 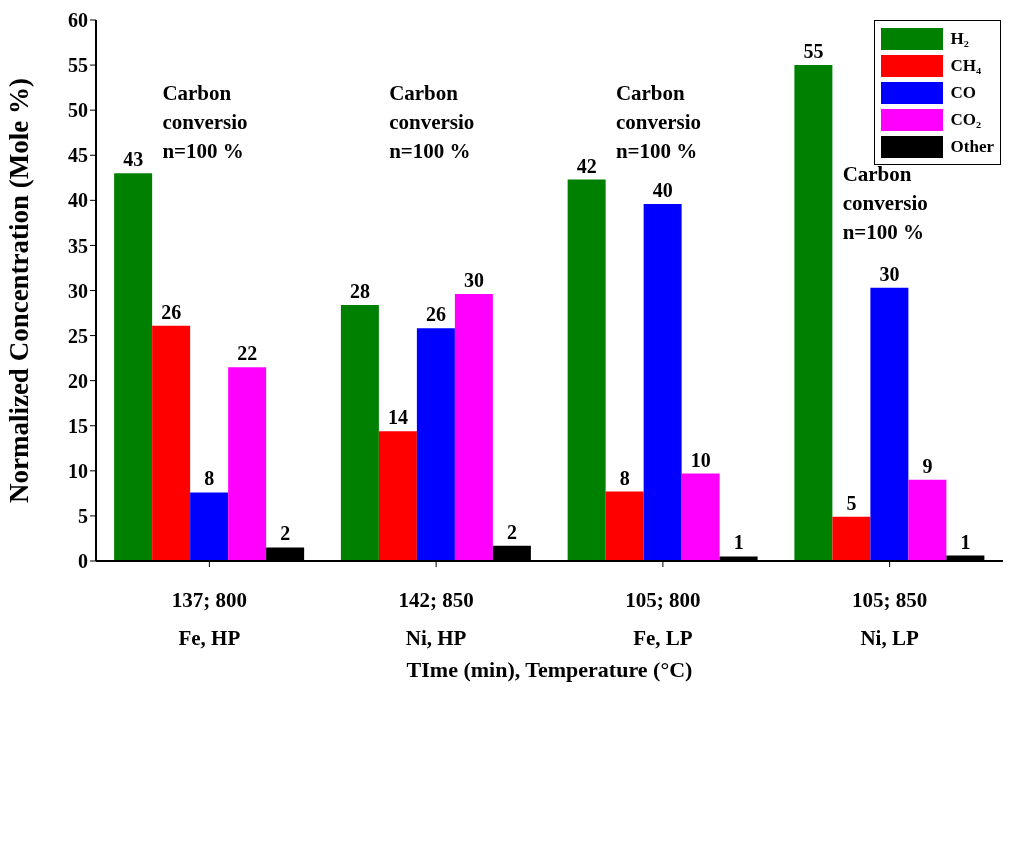 I want to click on y-tick-label: 5, so click(x=83, y=516).